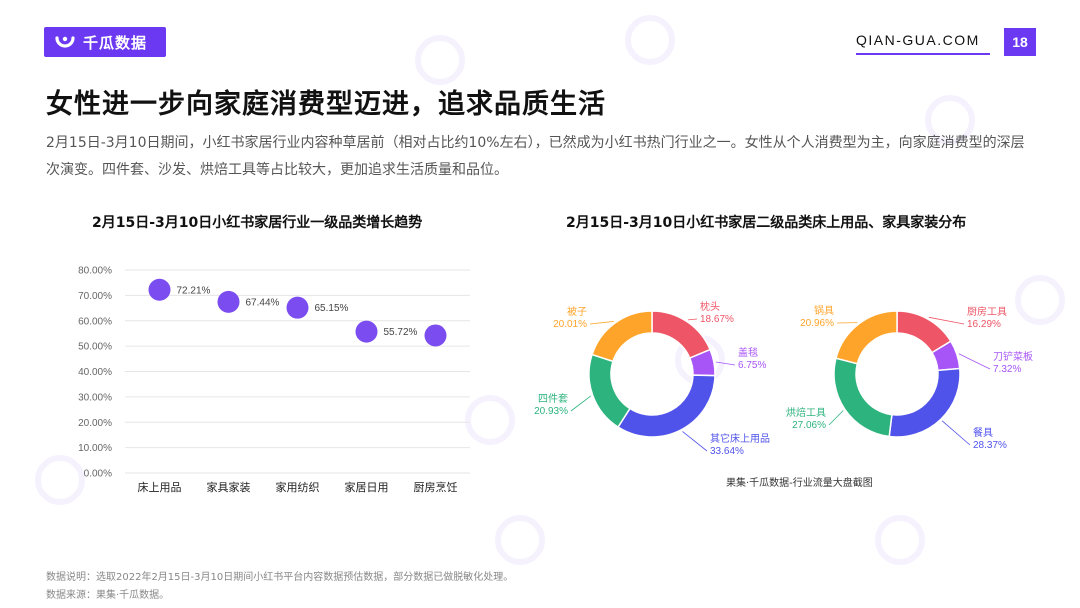 The image size is (1080, 608). I want to click on y-tick-label: 20.00%, so click(95, 423).